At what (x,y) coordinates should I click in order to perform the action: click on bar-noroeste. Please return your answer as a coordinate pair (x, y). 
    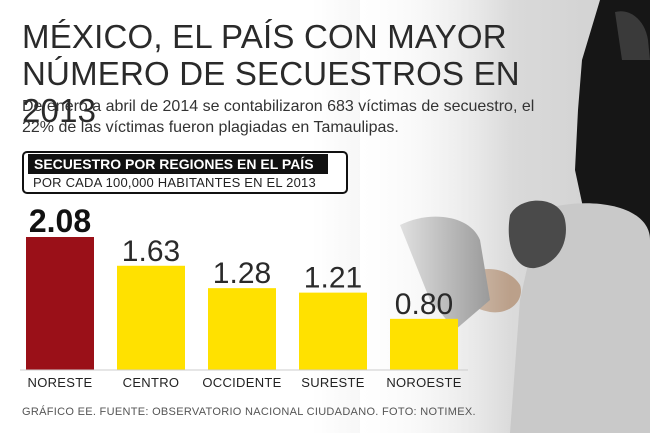
    Looking at the image, I should click on (424, 344).